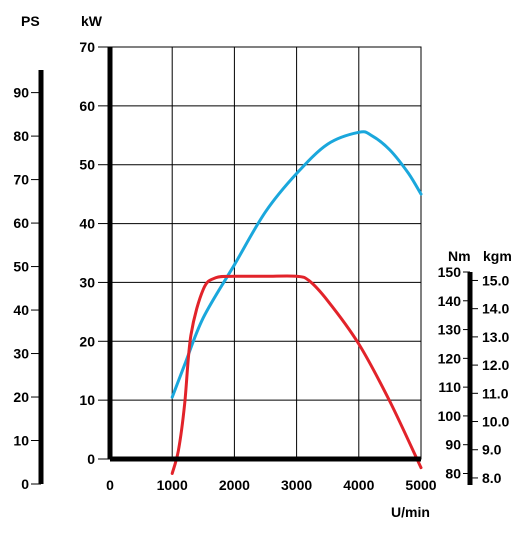 This screenshot has height=547, width=528. I want to click on kw-tick-label: 10, so click(87, 400).